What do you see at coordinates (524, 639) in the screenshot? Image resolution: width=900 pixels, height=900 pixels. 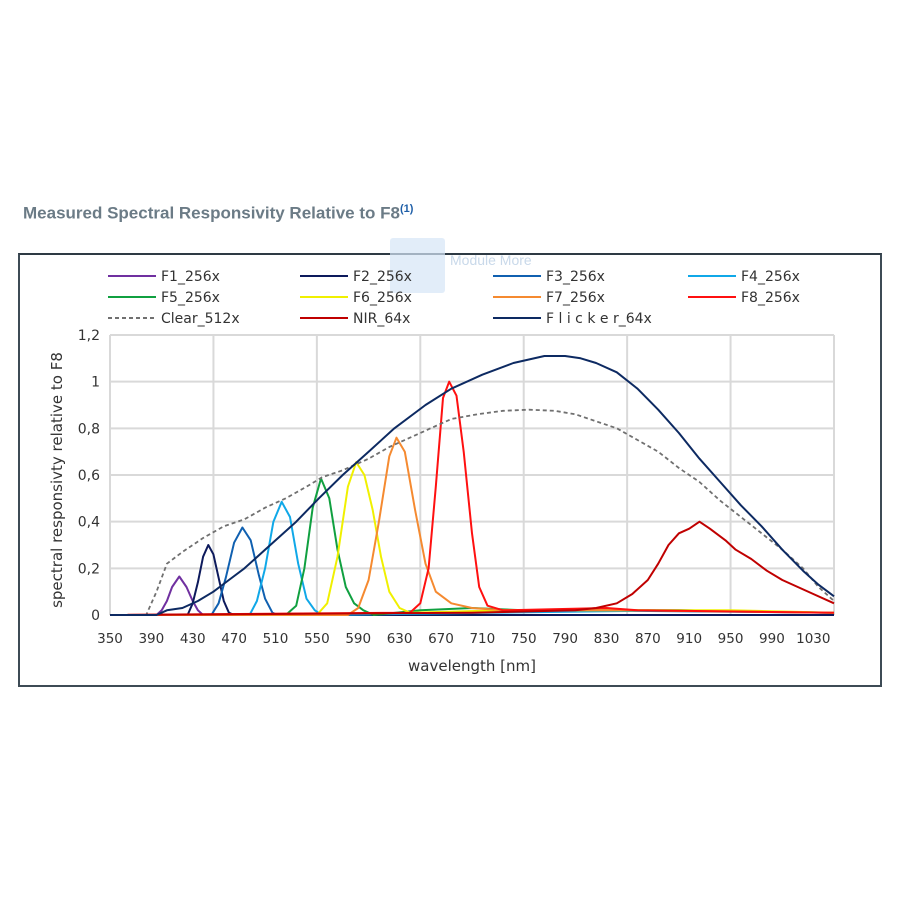 I see `x-tick-label: 750` at bounding box center [524, 639].